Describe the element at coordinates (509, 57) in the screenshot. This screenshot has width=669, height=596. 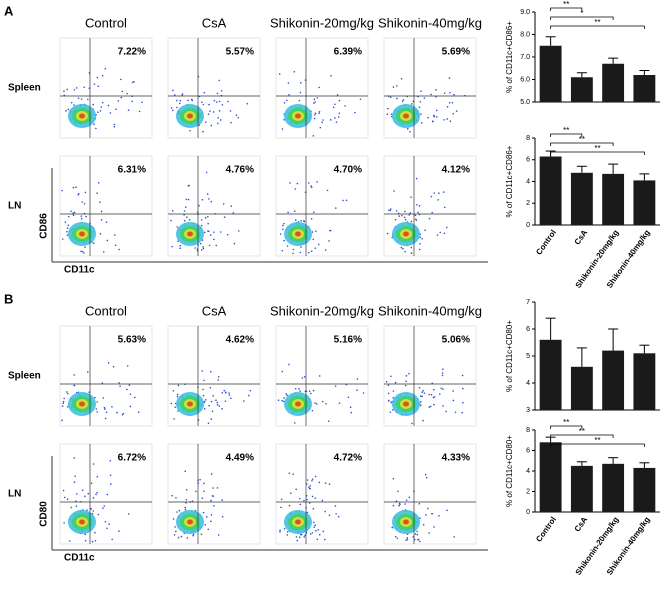
I see `y-axis-title: % of CD11c+CD86+` at that location.